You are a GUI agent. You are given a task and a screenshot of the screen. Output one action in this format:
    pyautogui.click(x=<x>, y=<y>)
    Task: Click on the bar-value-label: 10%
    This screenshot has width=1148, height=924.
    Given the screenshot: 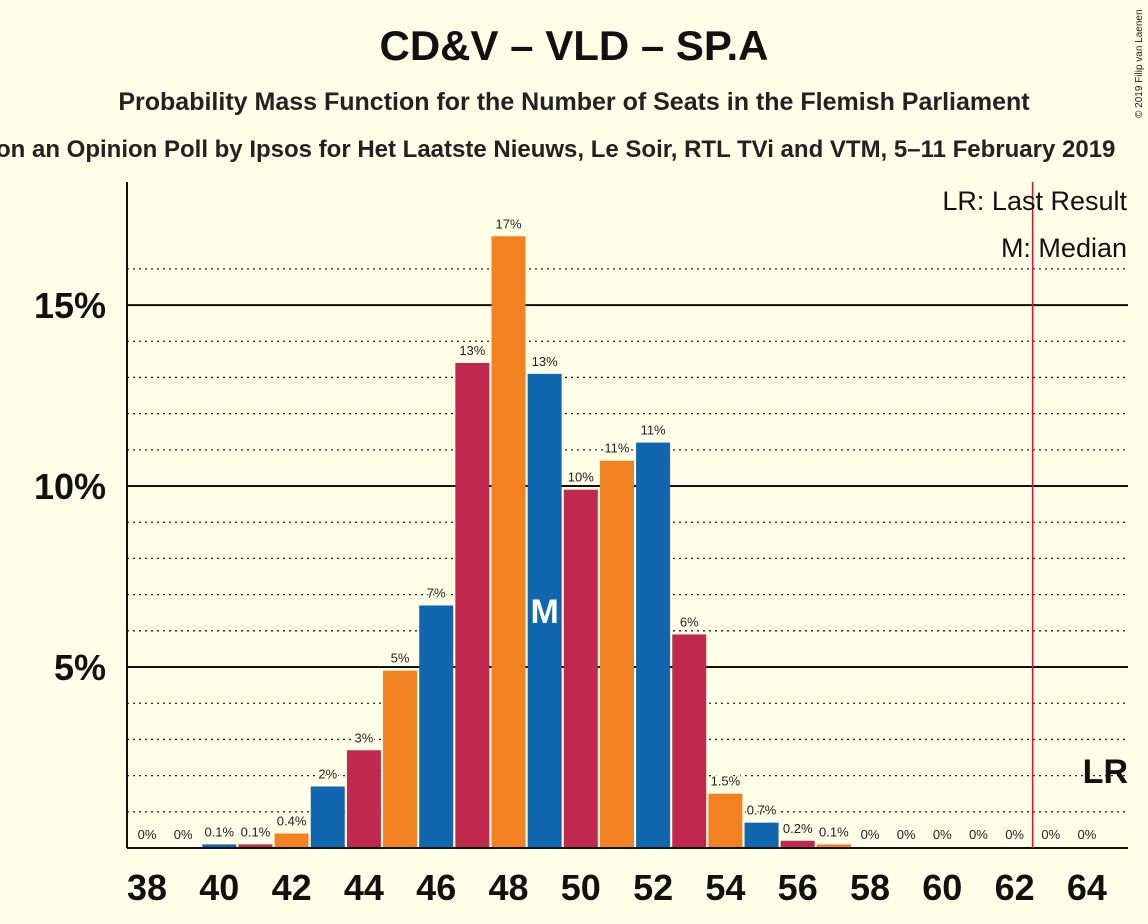 What is the action you would take?
    pyautogui.click(x=581, y=477)
    